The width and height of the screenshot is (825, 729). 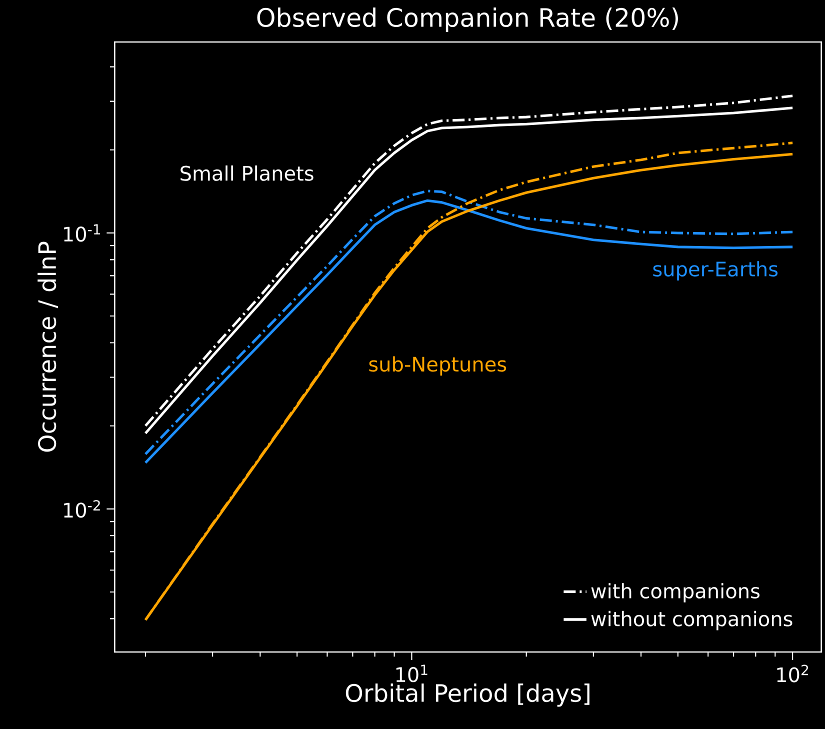 What do you see at coordinates (437, 366) in the screenshot?
I see `annotation: sub-Neptunes` at bounding box center [437, 366].